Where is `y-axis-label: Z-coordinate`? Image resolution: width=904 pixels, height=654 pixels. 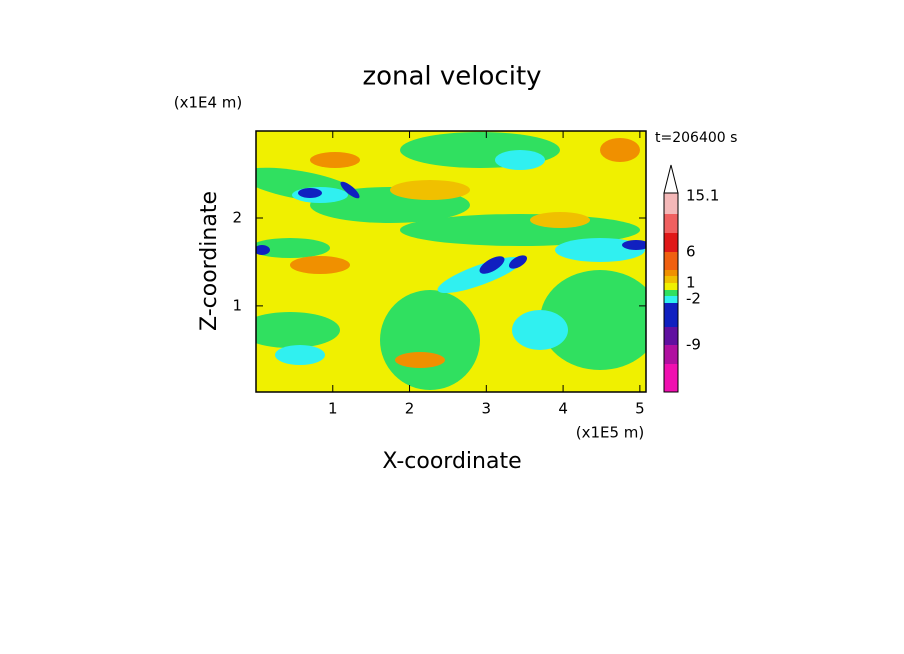 y-axis-label: Z-coordinate is located at coordinates (209, 261).